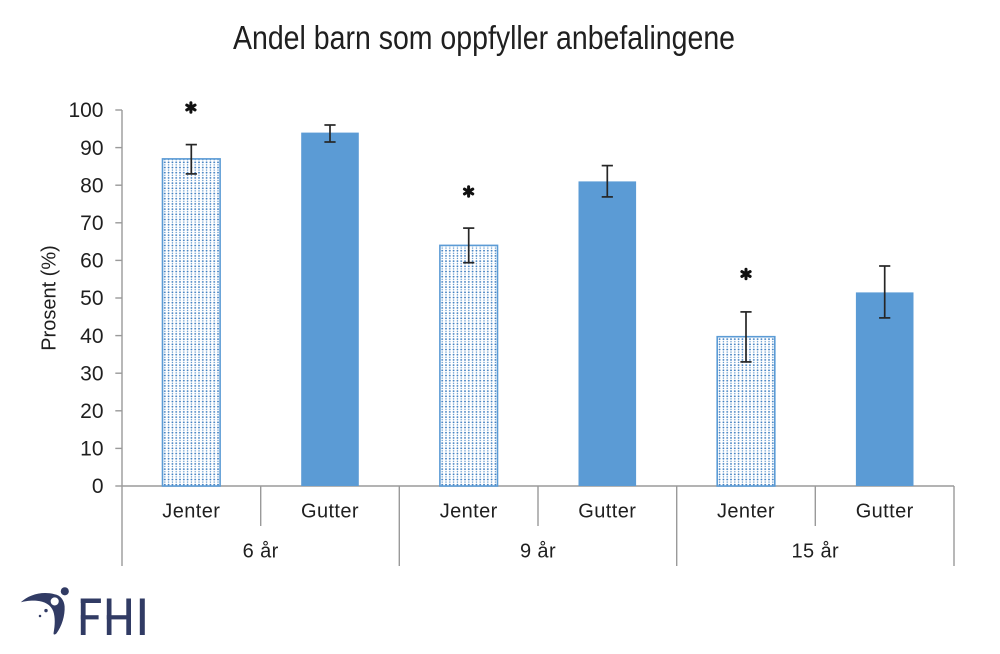 The width and height of the screenshot is (1000, 654). I want to click on svg-text: 15 år, so click(816, 552).